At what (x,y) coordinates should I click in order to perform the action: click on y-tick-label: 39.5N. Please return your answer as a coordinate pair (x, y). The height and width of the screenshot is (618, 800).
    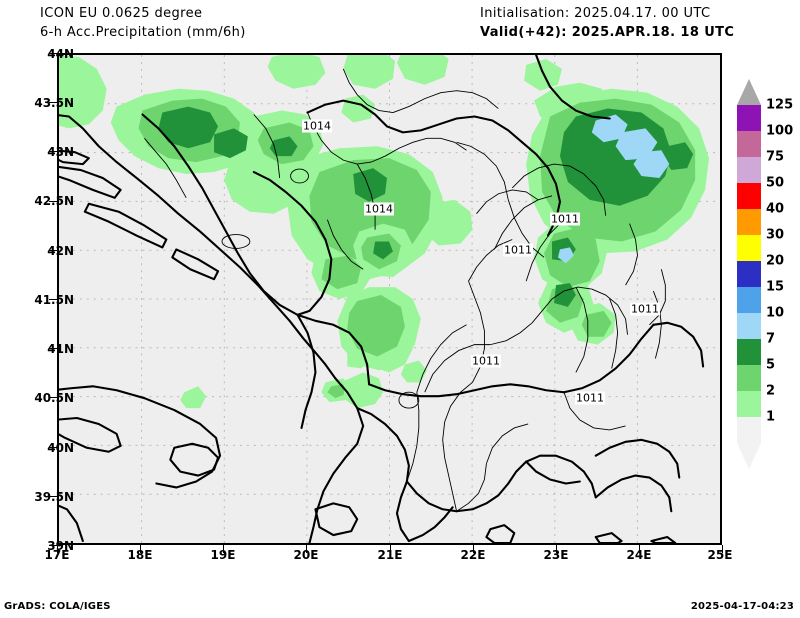
    Looking at the image, I should click on (54, 497).